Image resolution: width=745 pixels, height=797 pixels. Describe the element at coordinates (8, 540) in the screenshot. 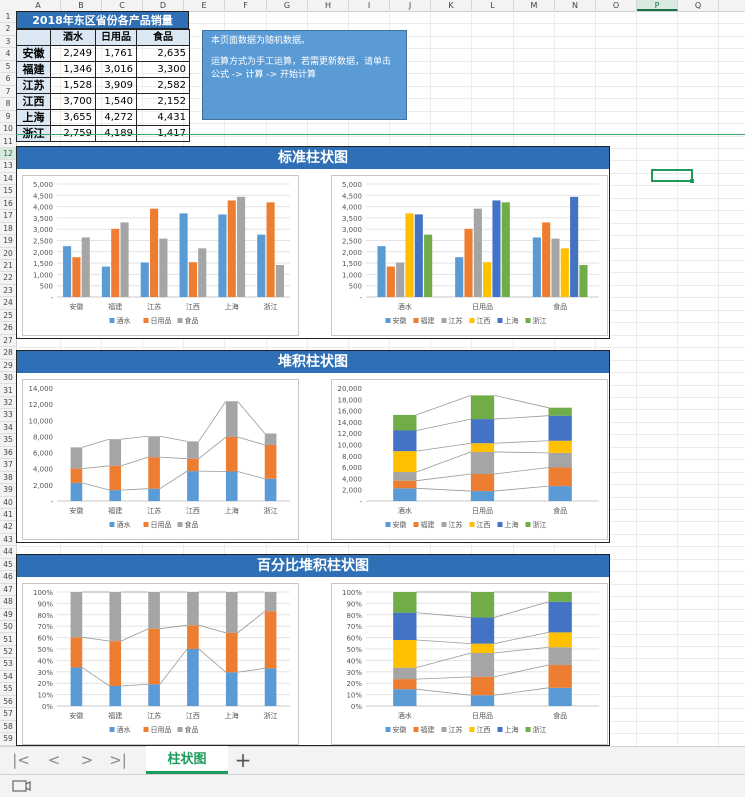

I see `row-header-43: 43` at that location.